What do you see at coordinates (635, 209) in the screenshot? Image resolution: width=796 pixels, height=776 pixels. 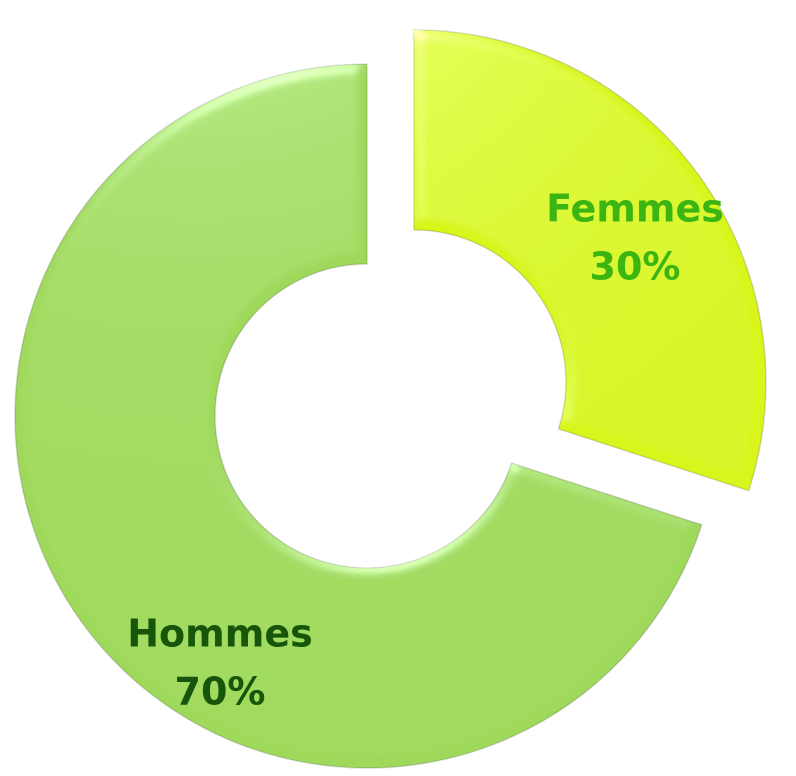 I see `slice-category-label: Femmes` at bounding box center [635, 209].